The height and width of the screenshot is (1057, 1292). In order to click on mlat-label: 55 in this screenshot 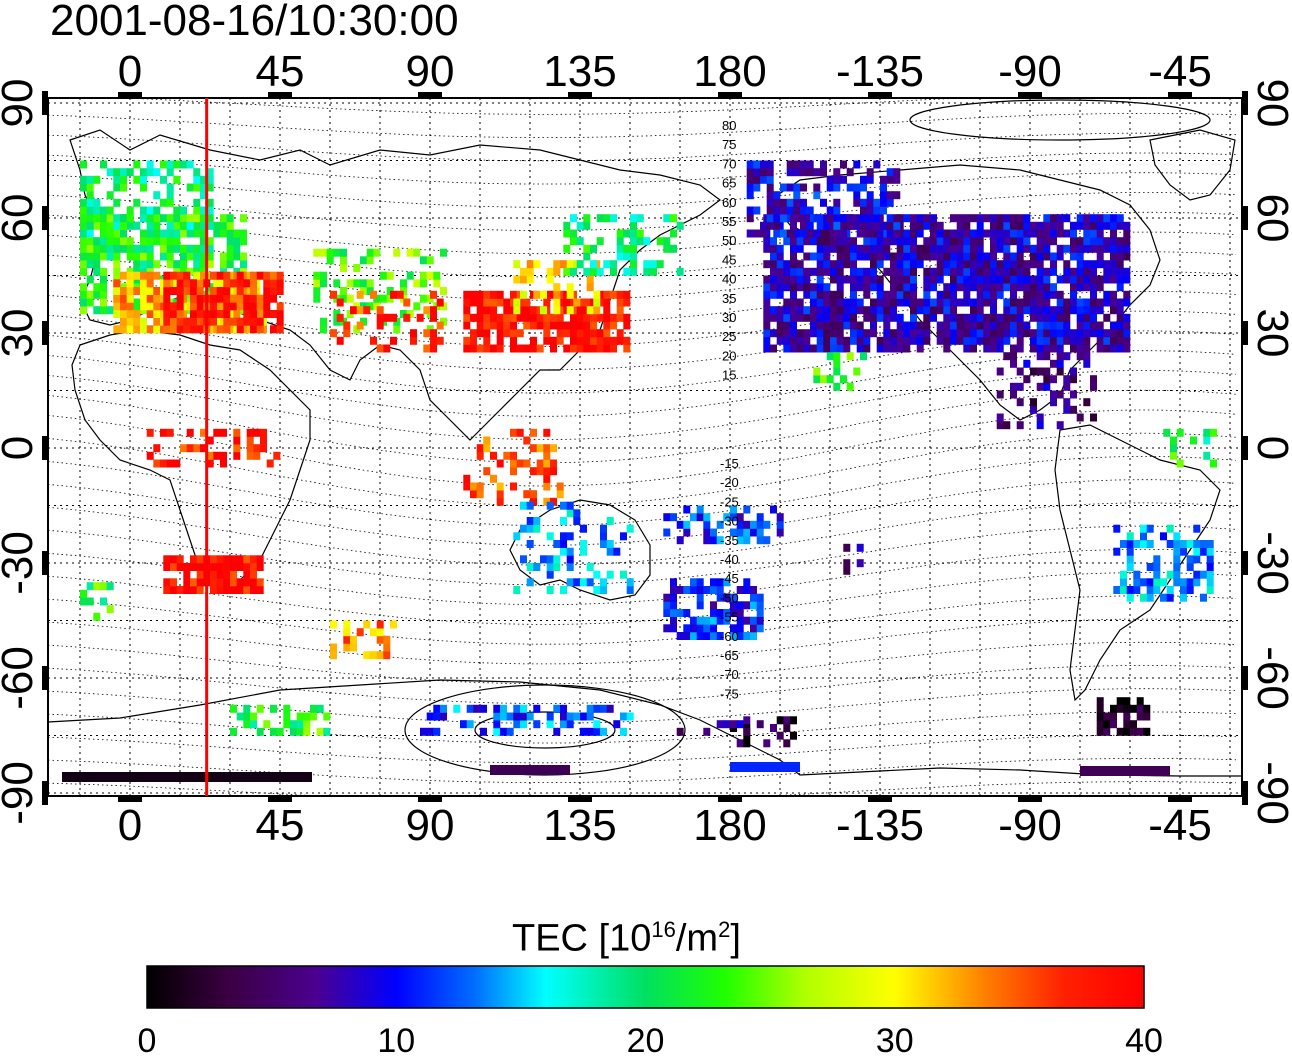, I will do `click(729, 221)`.